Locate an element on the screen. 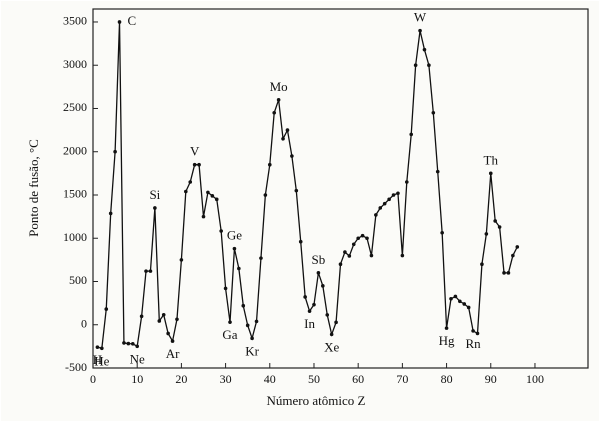  element-label: Ga is located at coordinates (229, 334).